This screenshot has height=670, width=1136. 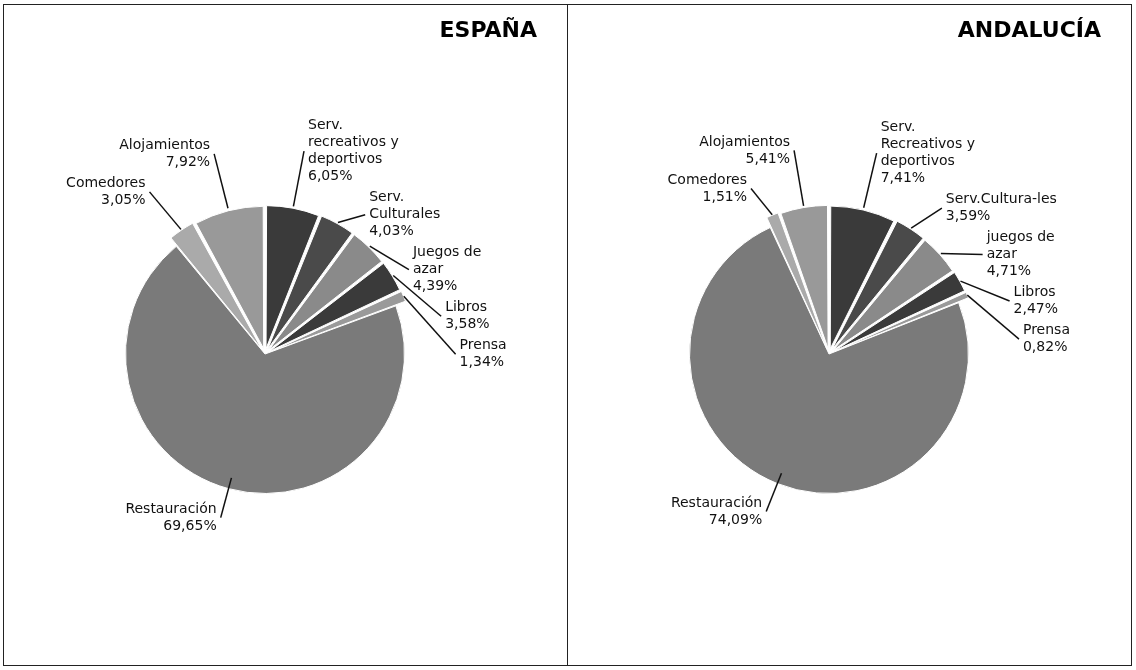 What do you see at coordinates (1045, 346) in the screenshot?
I see `data-label: 0,82%` at bounding box center [1045, 346].